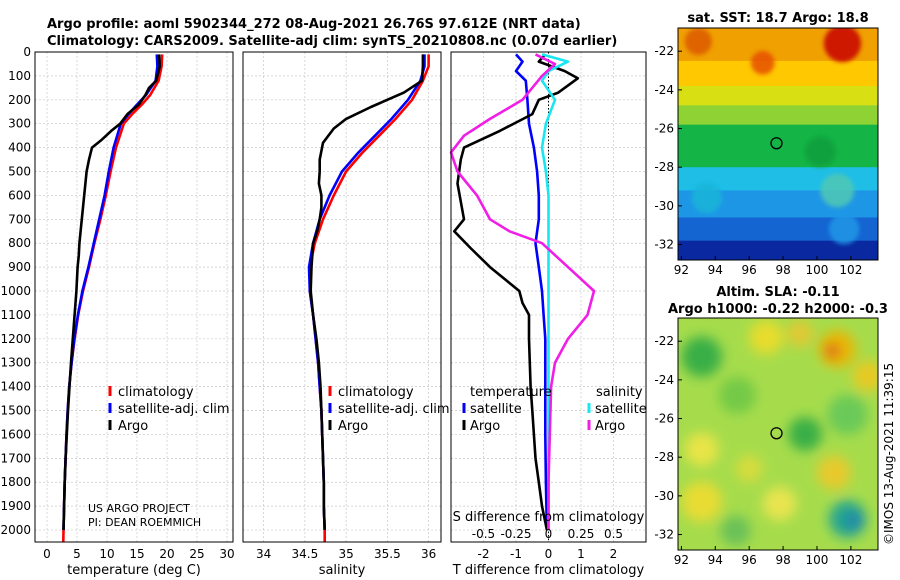  I want to click on y-tick-label: 100, so click(19, 76).